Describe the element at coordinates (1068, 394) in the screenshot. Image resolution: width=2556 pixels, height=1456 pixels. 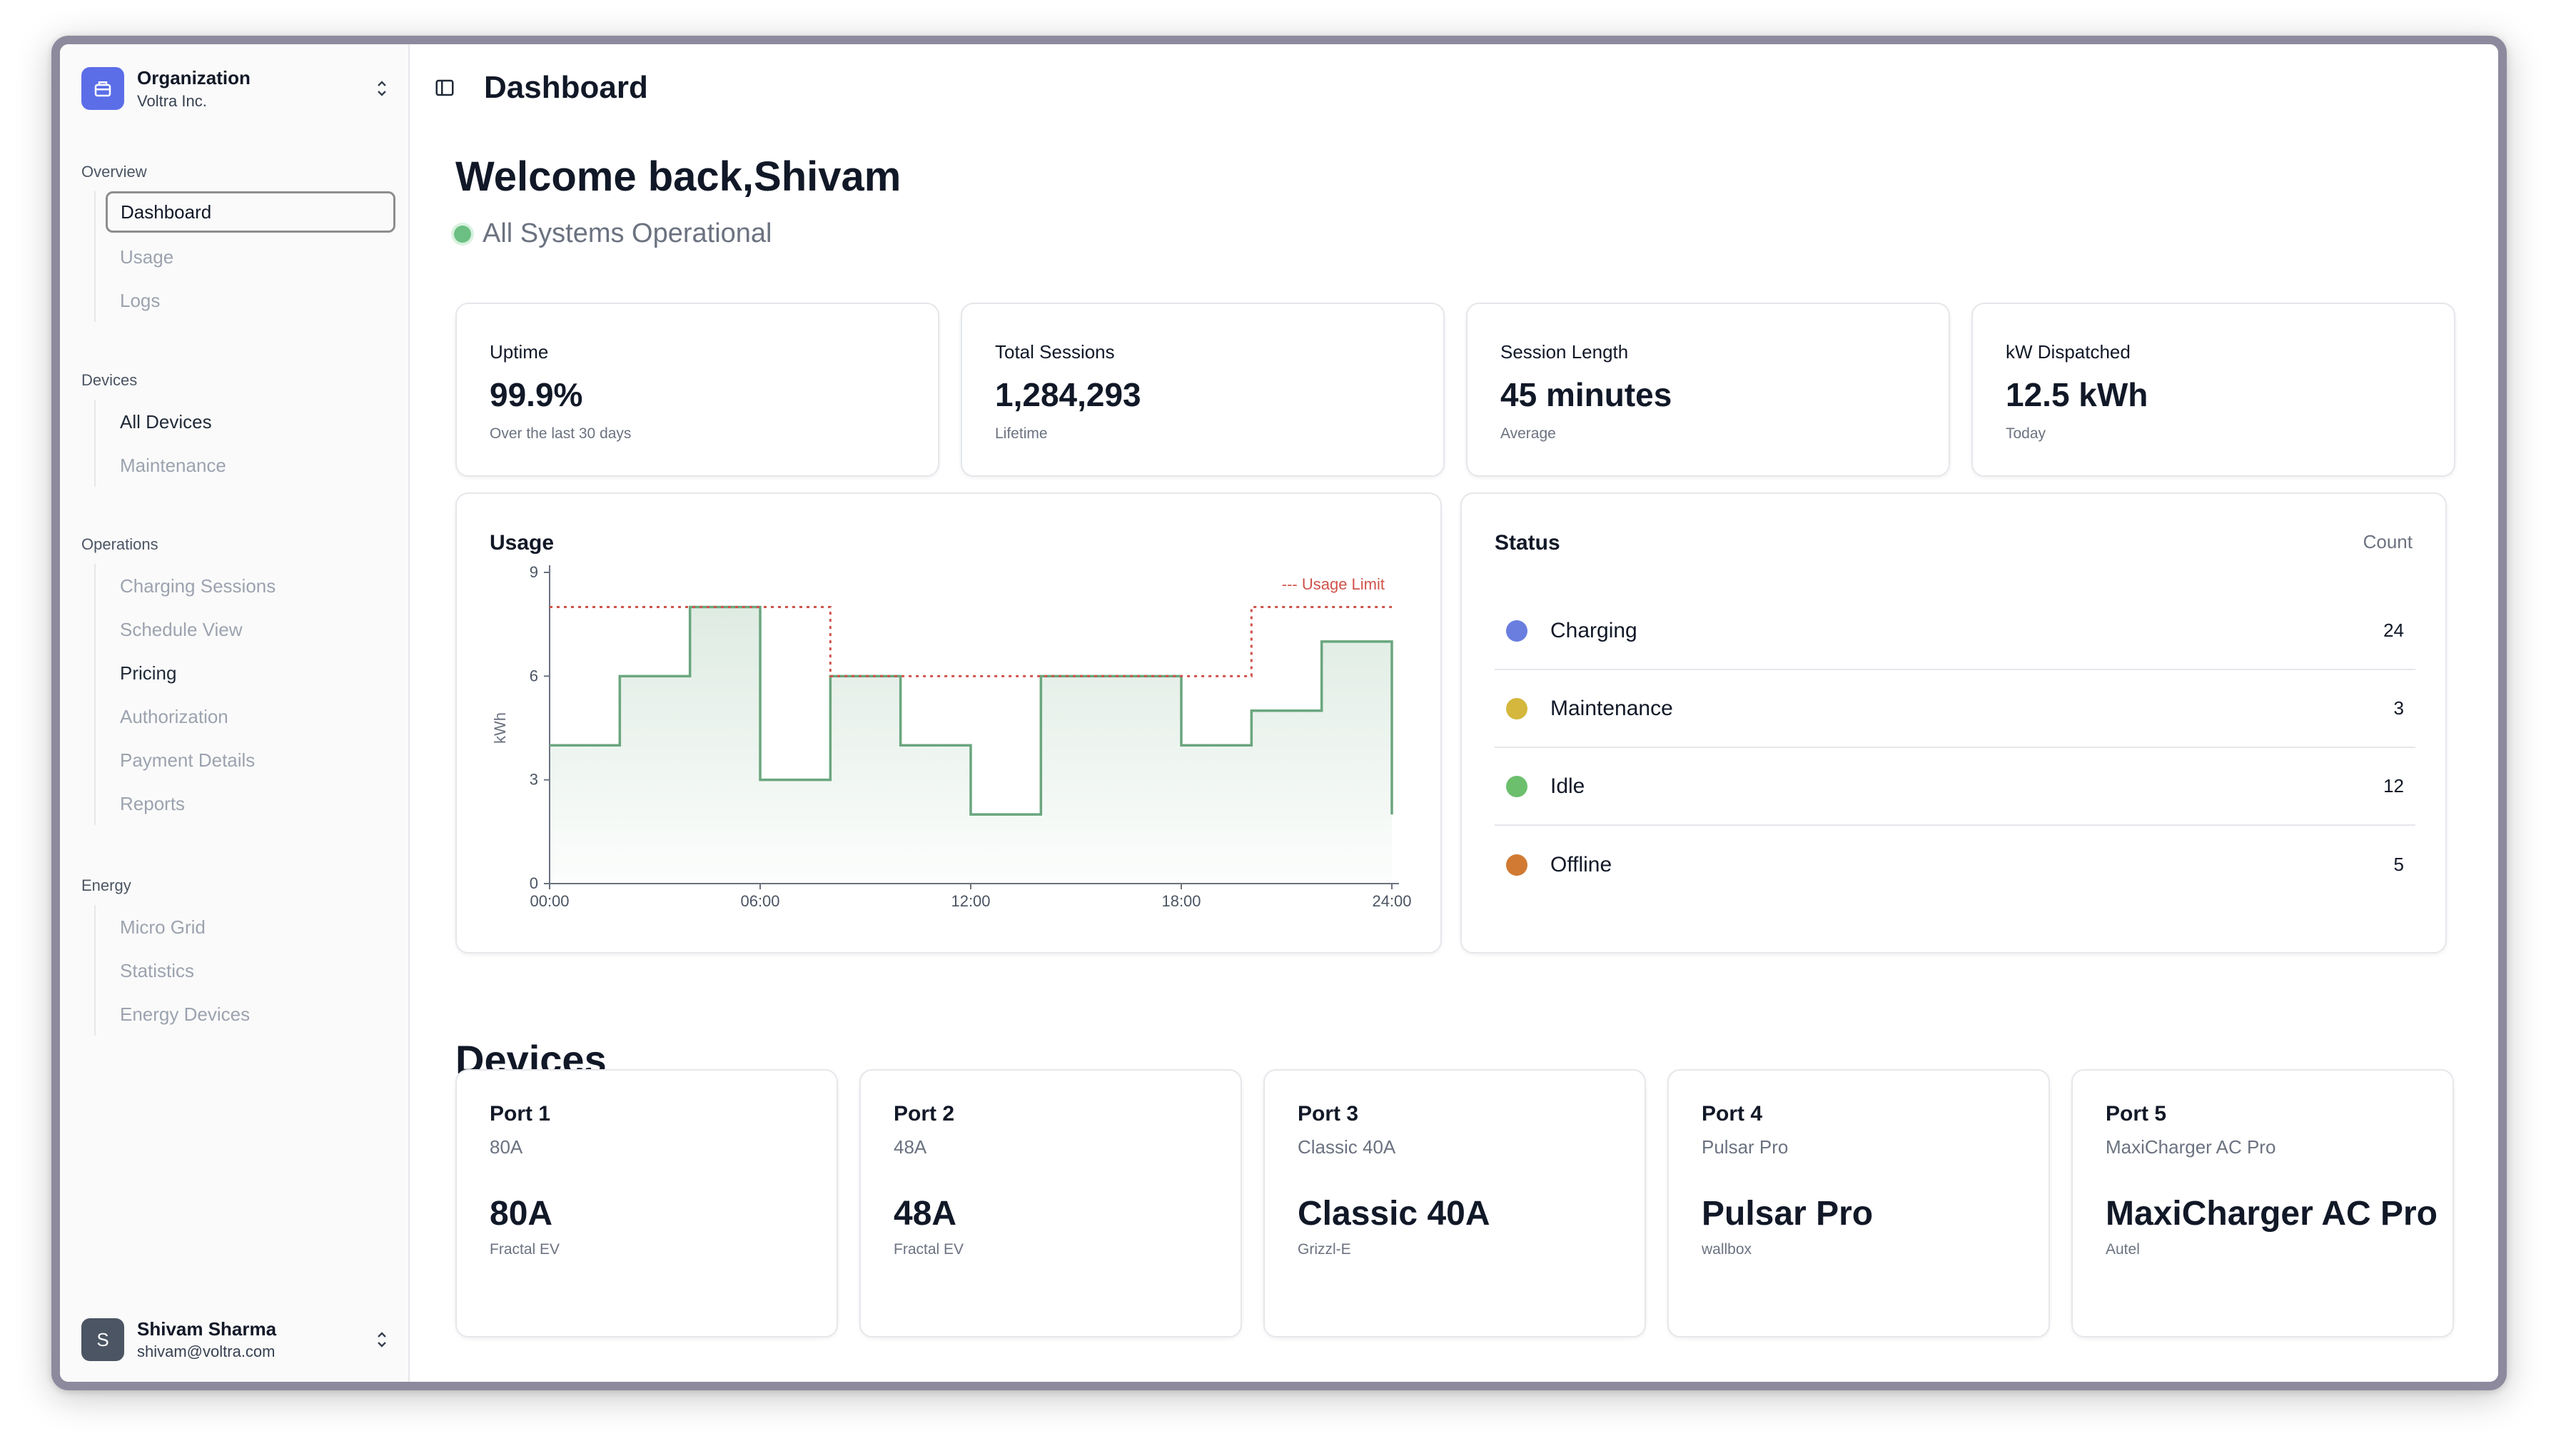
I see `stat-value: 1,284,293` at that location.